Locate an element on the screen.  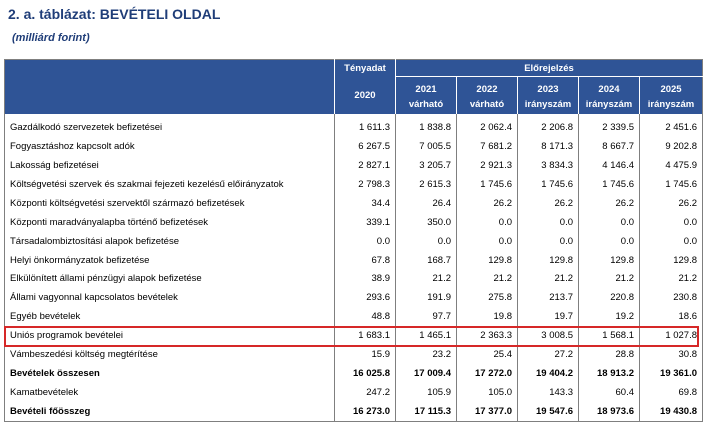
table-row: Egyéb bevételek 48.8 97.7 19.8 19.7 19.2 18.6 is located at coordinates (353, 317).